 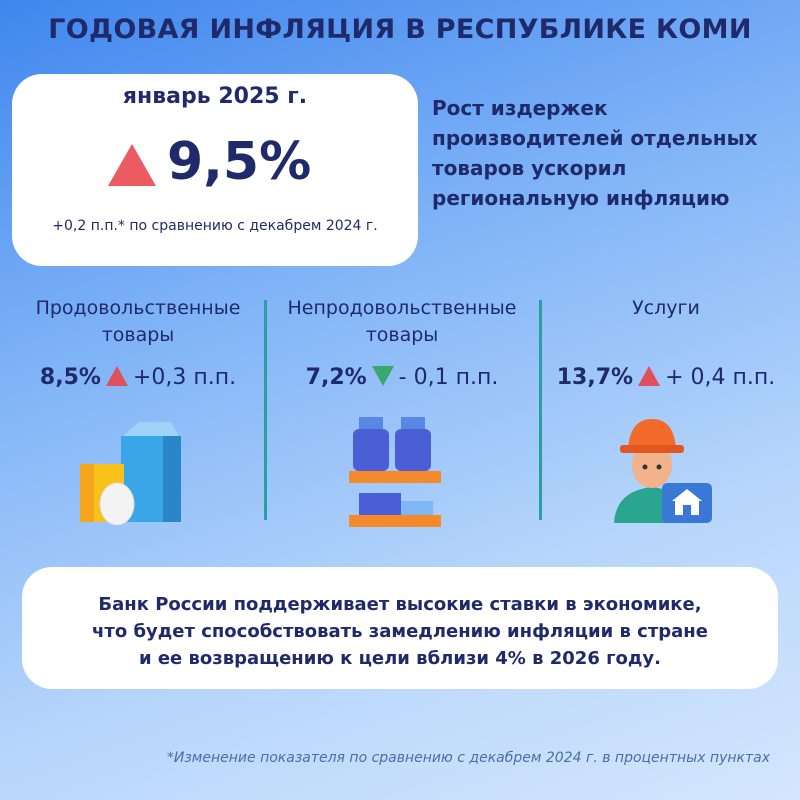 What do you see at coordinates (595, 138) in the screenshot?
I see `summary-line: производителей отдельных` at bounding box center [595, 138].